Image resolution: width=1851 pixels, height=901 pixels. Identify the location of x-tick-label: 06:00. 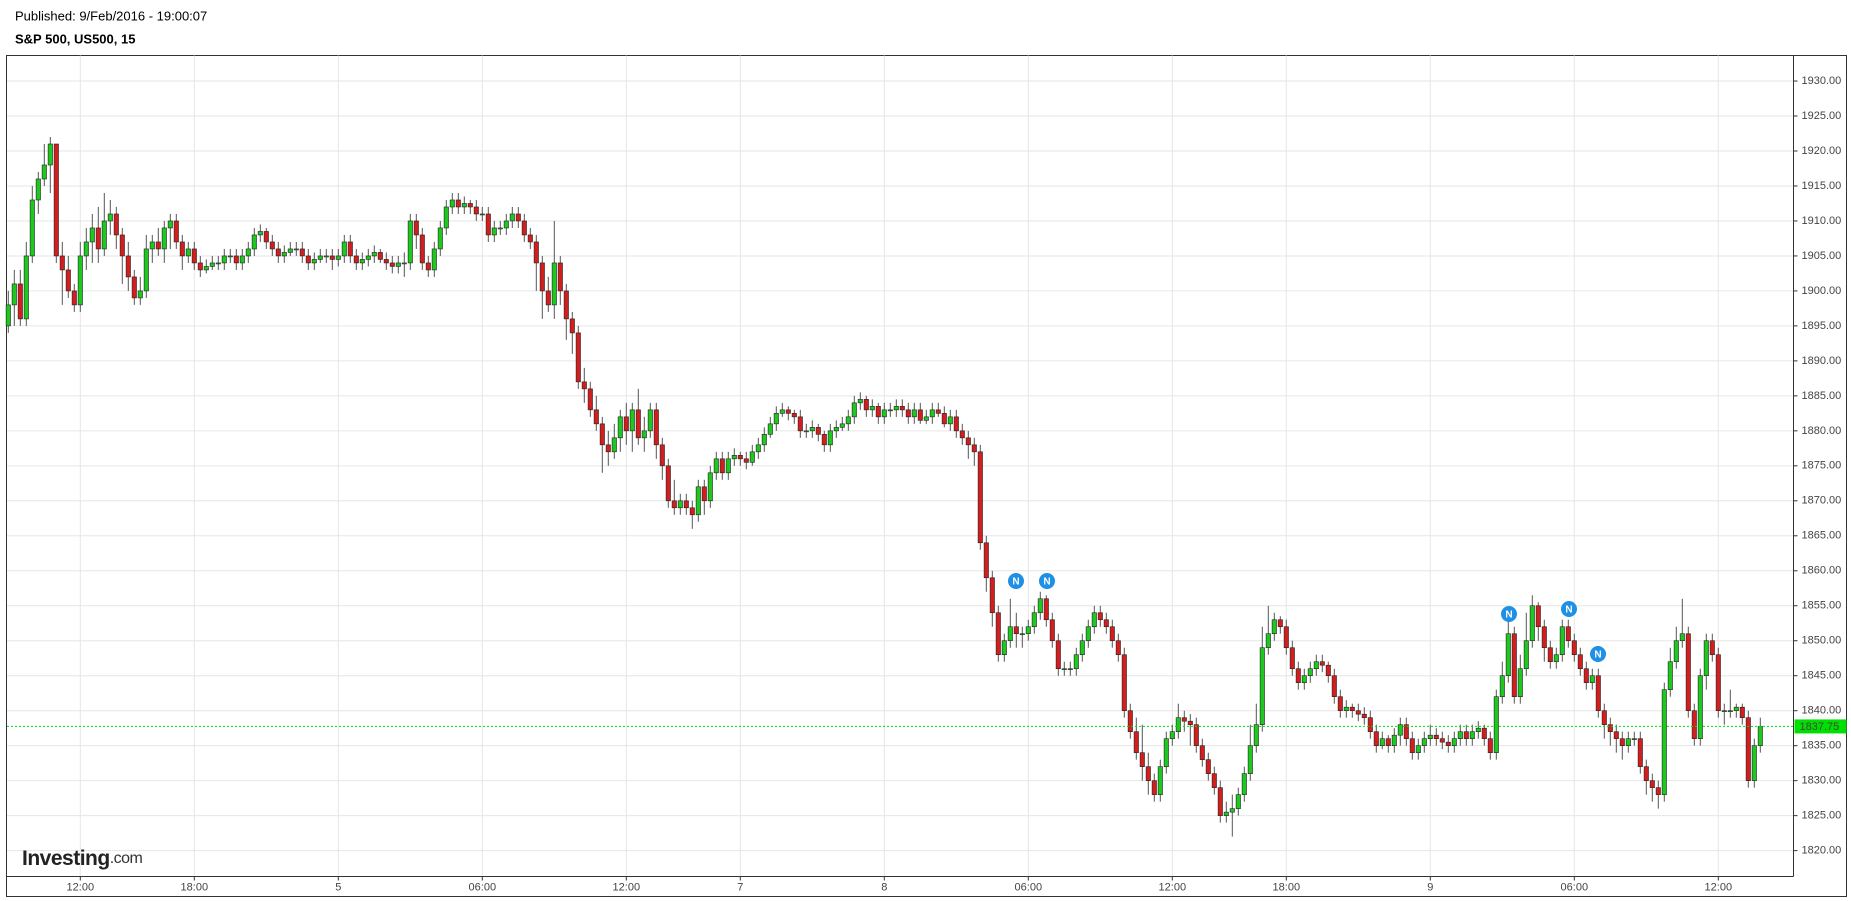
(483, 887).